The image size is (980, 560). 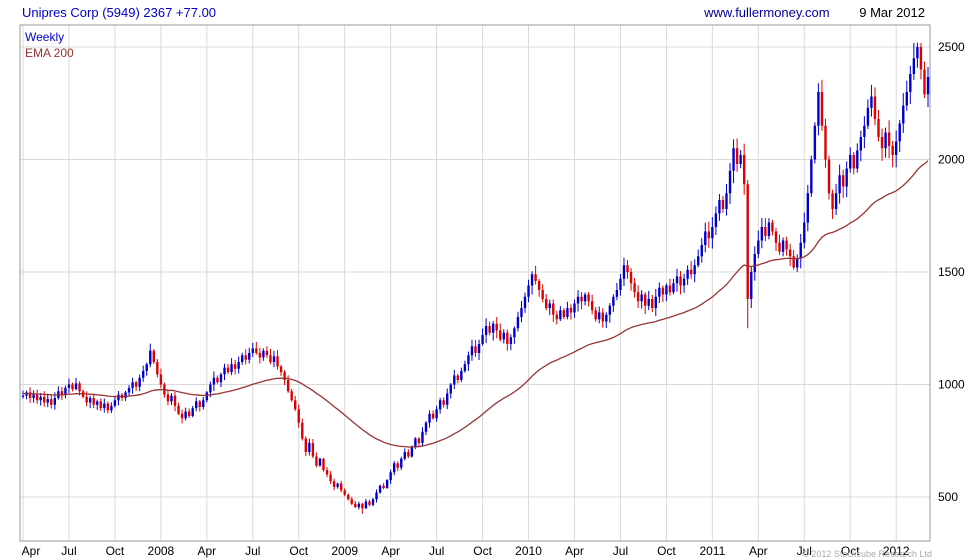 I want to click on x-axis-label: 2009, so click(x=344, y=551).